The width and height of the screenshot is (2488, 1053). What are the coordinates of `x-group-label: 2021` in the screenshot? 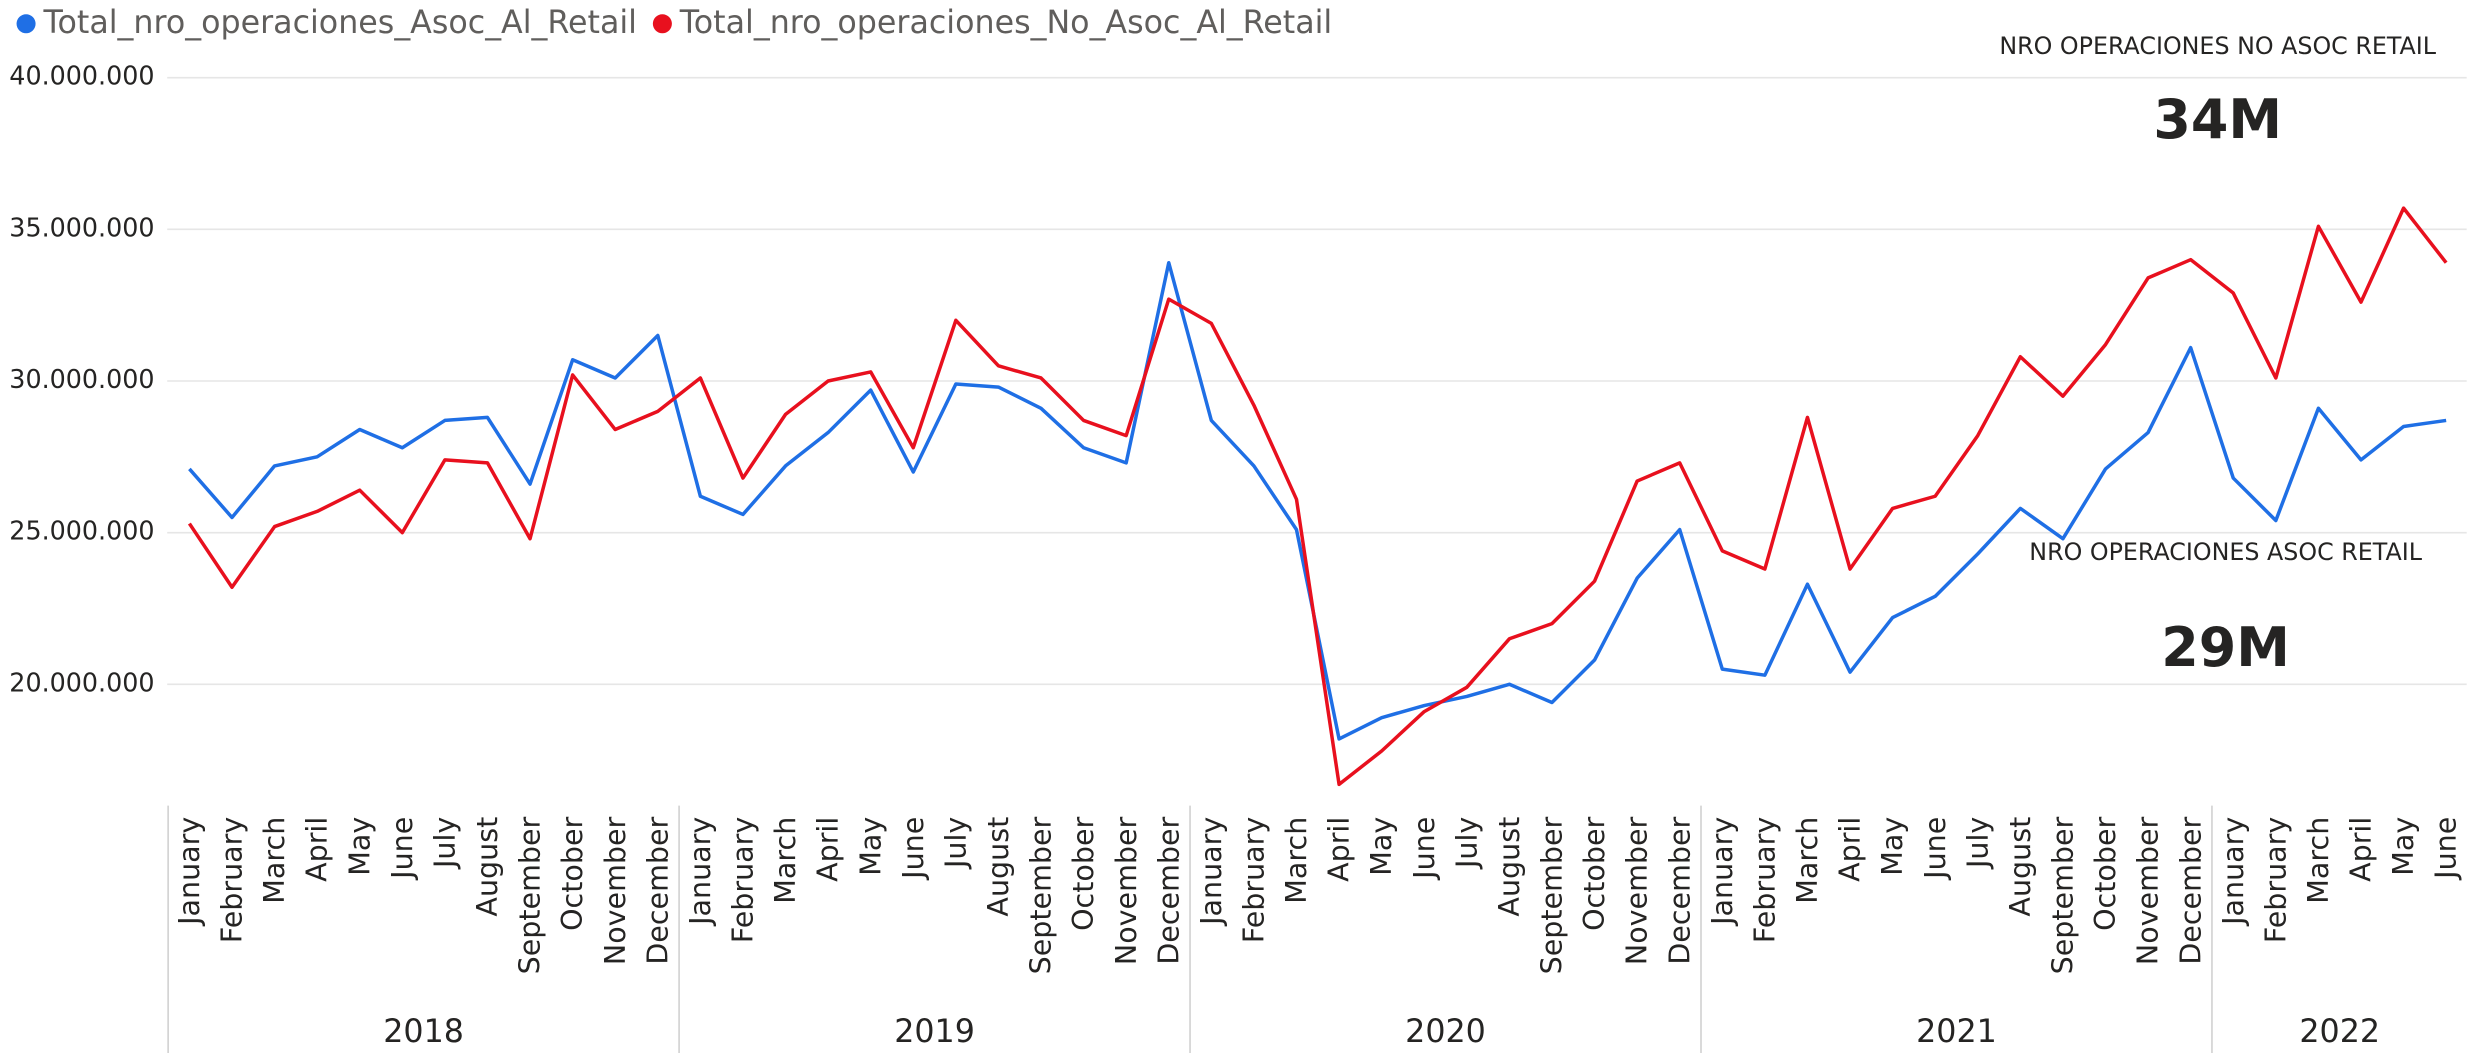 It's located at (1956, 1032).